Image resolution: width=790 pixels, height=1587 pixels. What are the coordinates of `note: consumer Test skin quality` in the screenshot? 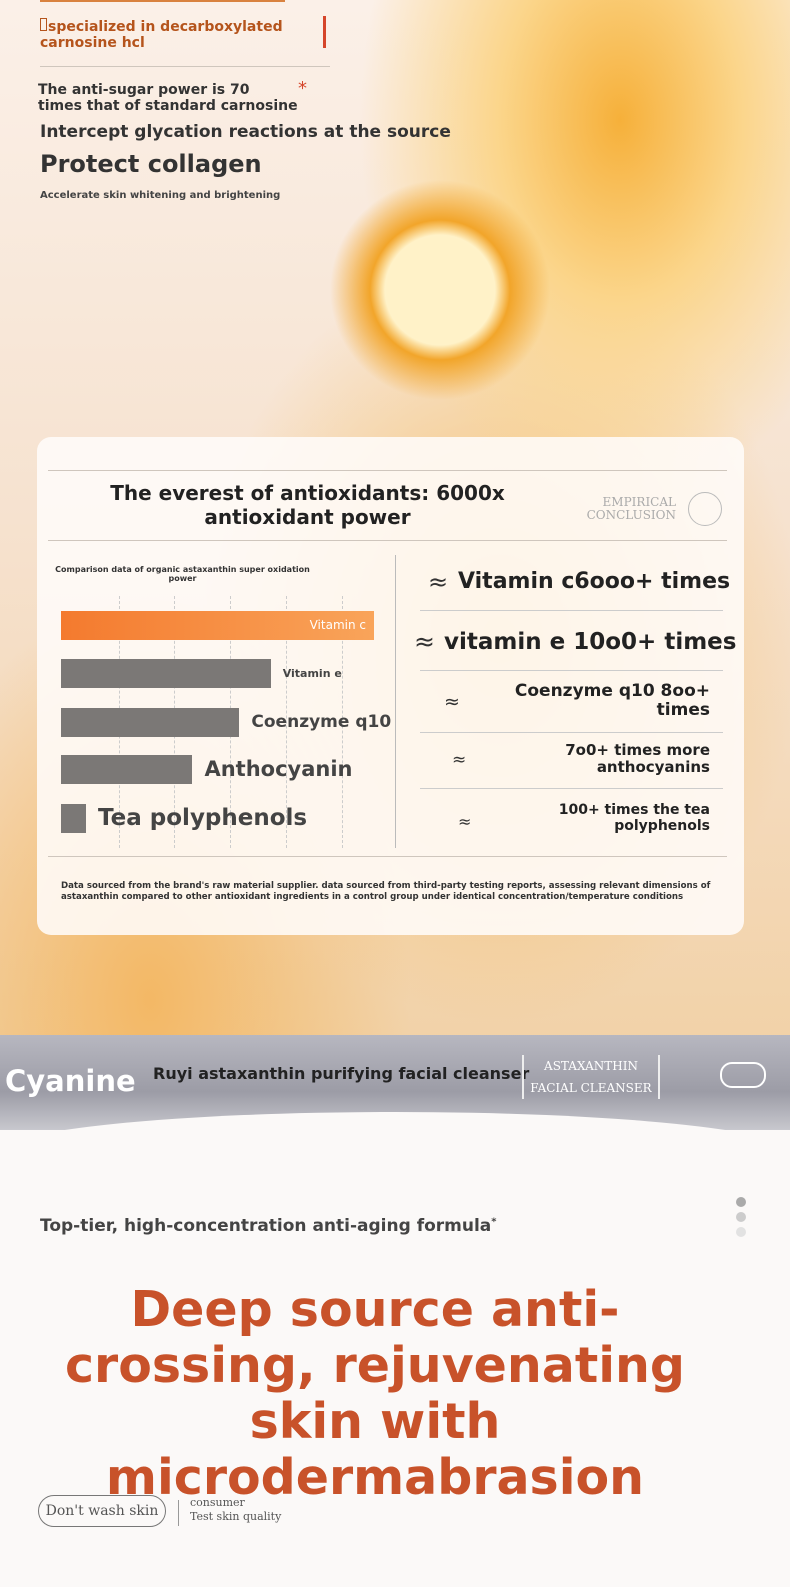 It's located at (235, 1510).